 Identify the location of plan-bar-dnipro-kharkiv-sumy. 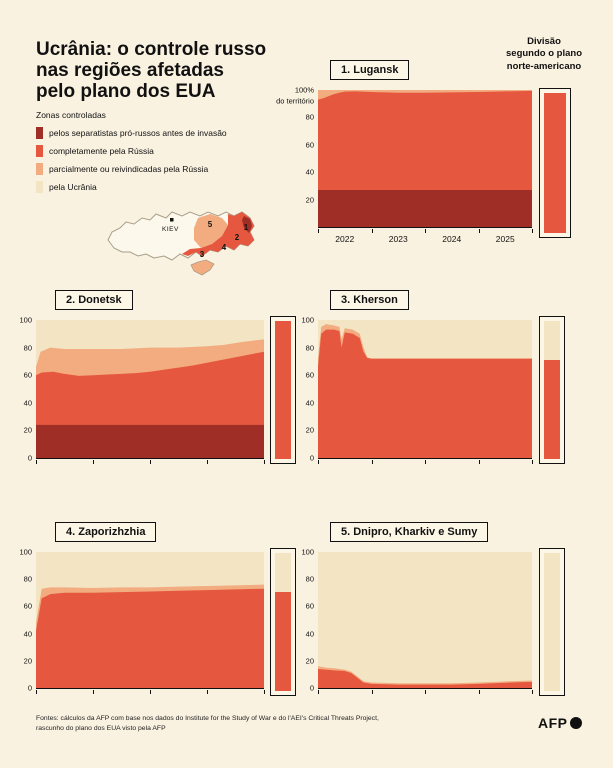
(552, 622).